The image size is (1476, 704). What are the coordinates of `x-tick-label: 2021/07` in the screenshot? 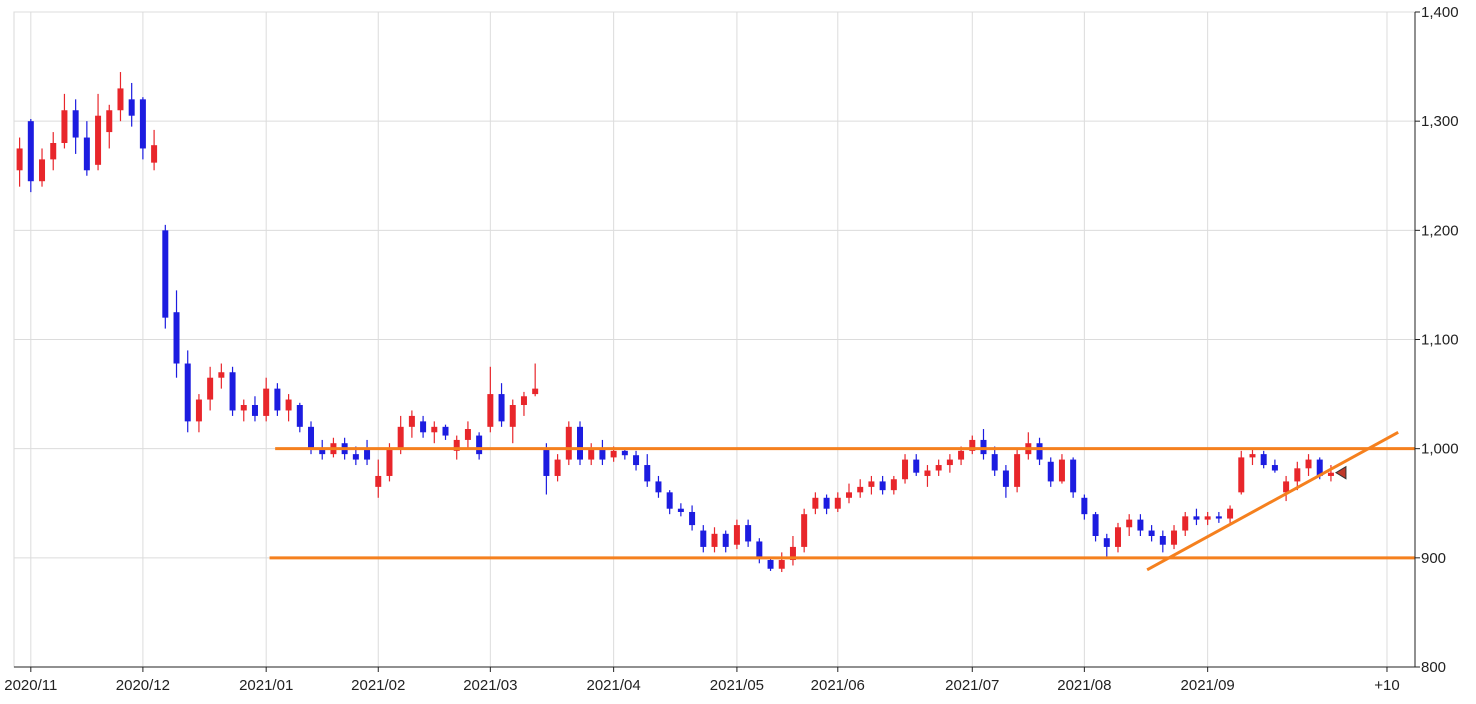 It's located at (972, 685).